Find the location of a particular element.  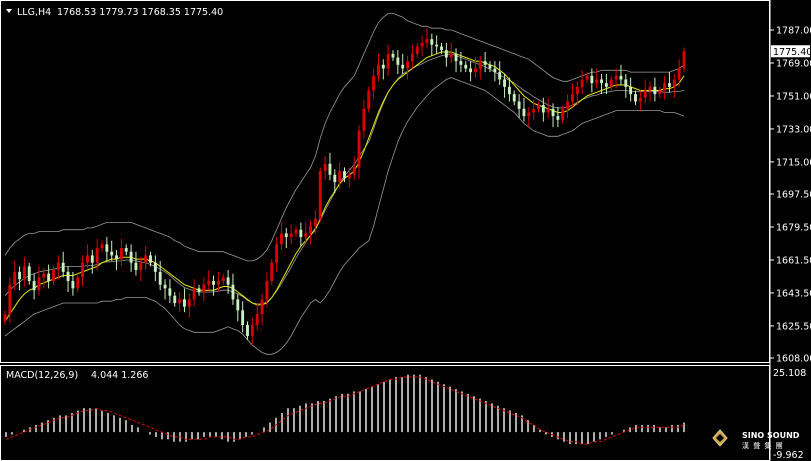

last-price-tag: 1775.40 is located at coordinates (791, 51).